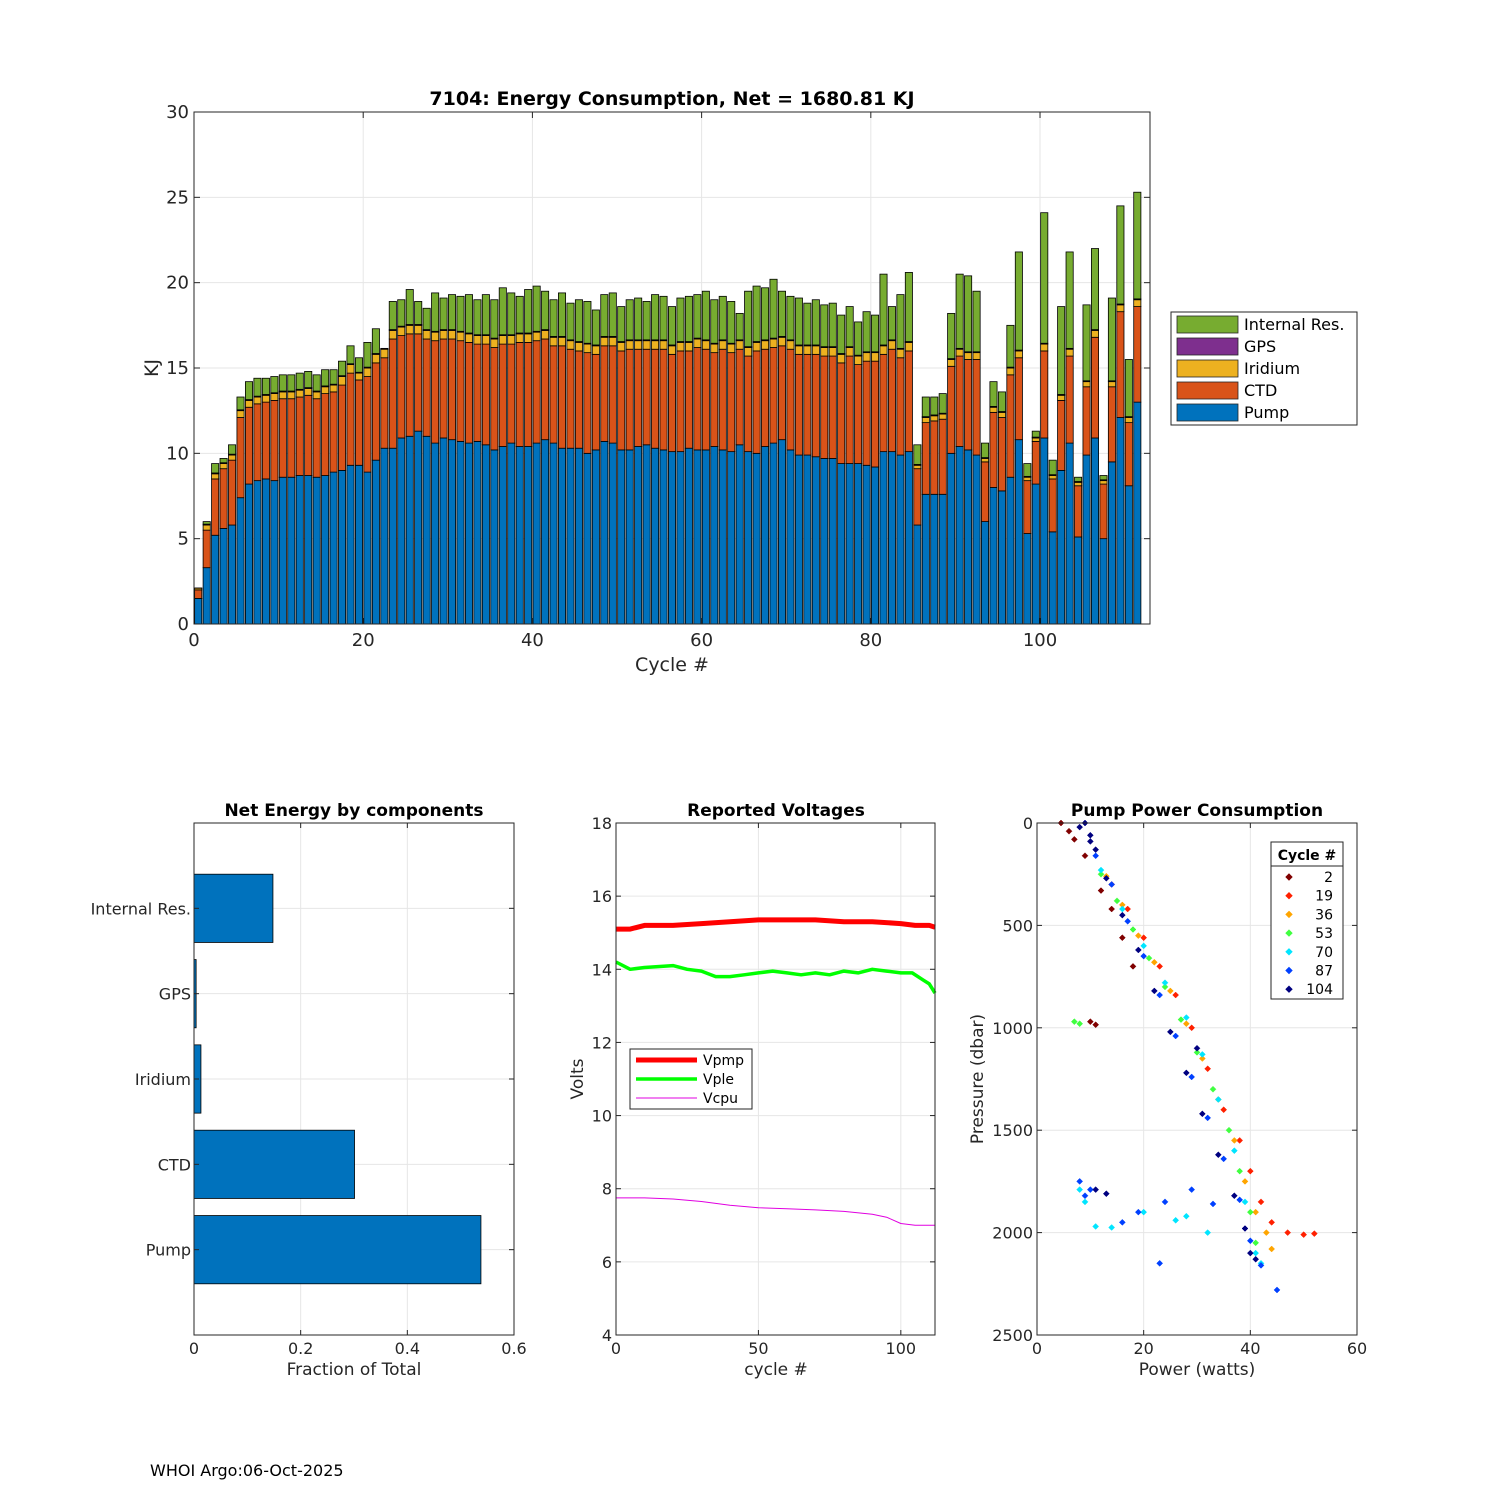 The width and height of the screenshot is (1500, 1500). I want to click on energy-ytick-label: 10, so click(177, 453).